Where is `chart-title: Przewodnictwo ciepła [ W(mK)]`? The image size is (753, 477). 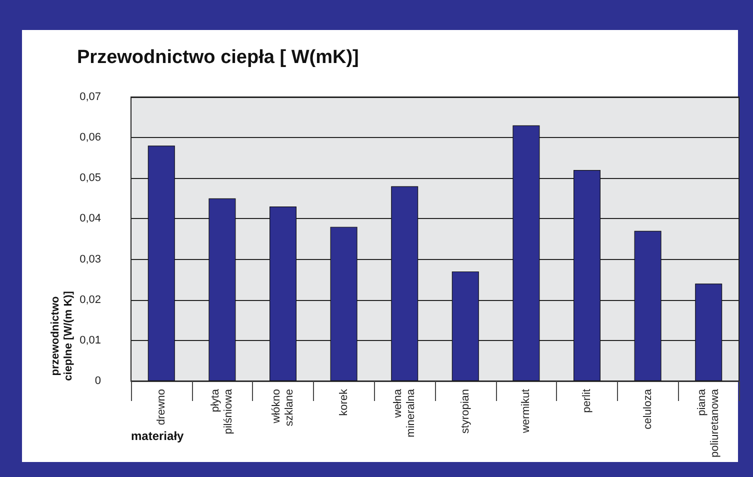 chart-title: Przewodnictwo ciepła [ W(mK)] is located at coordinates (218, 57).